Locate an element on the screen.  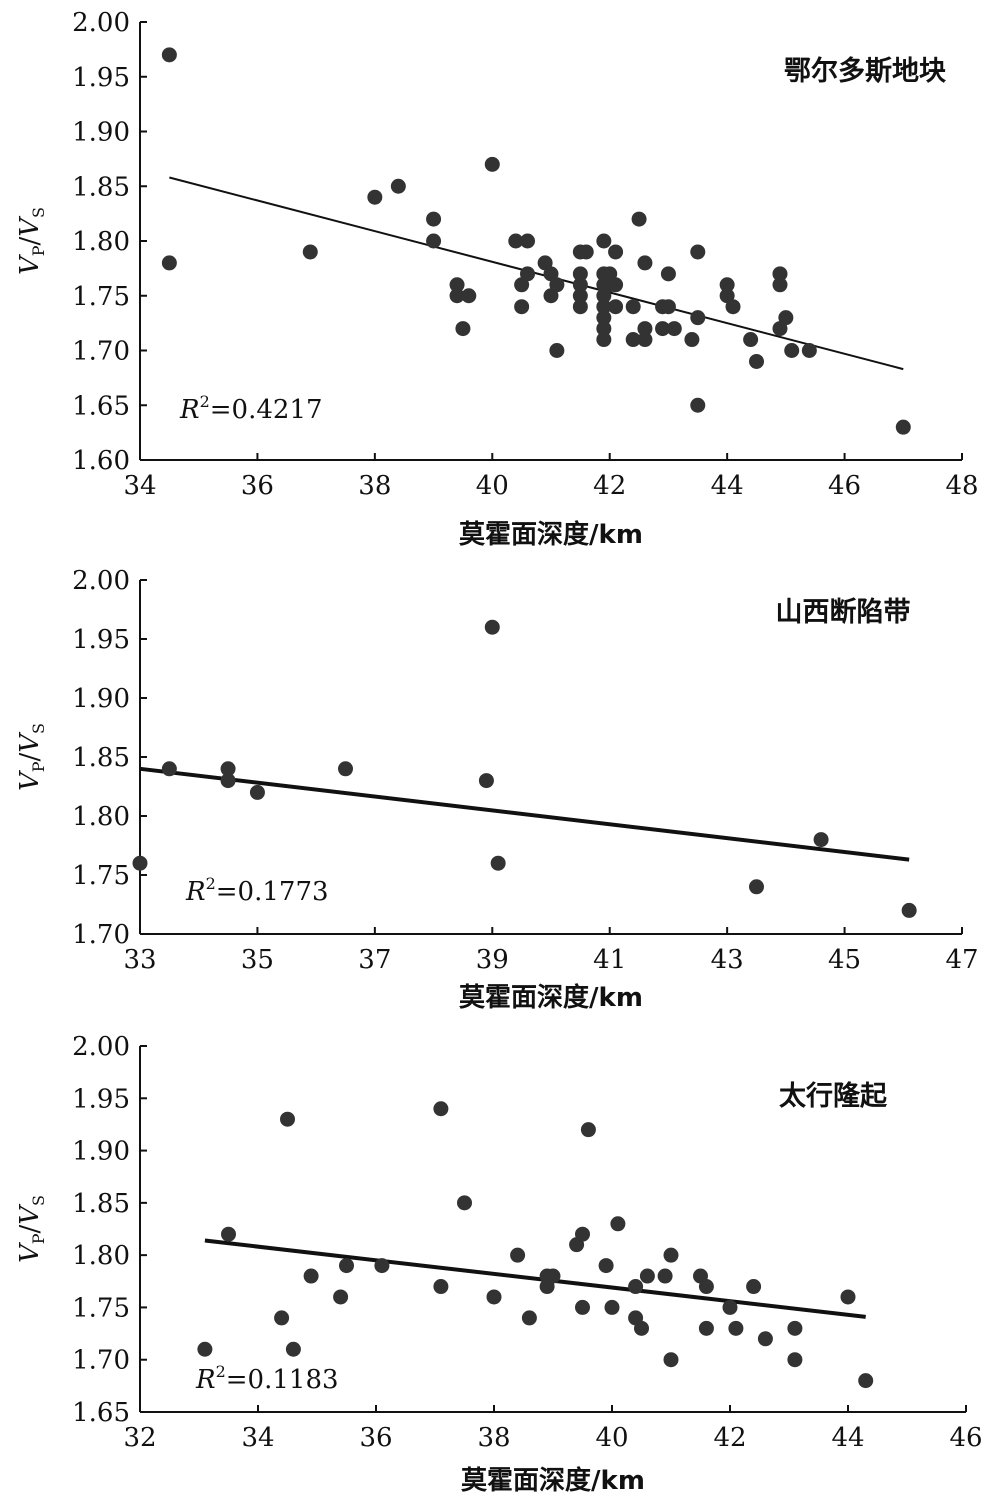
y-axis-title-sub: S is located at coordinates (38, 728).